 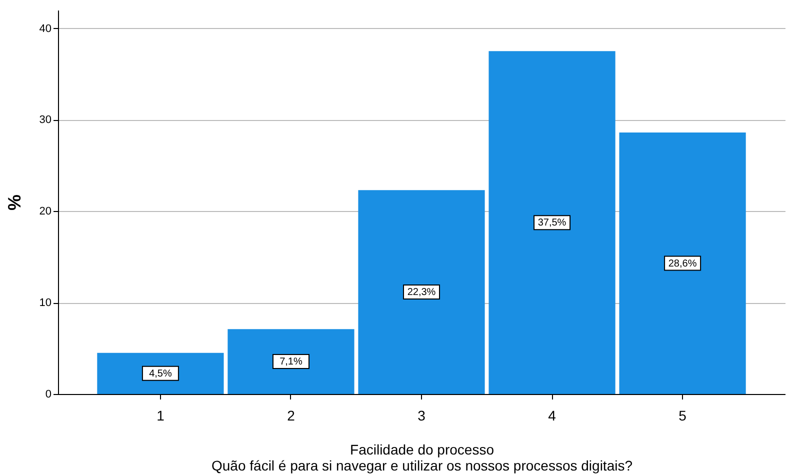 I want to click on x-tick-label: 2, so click(x=291, y=416).